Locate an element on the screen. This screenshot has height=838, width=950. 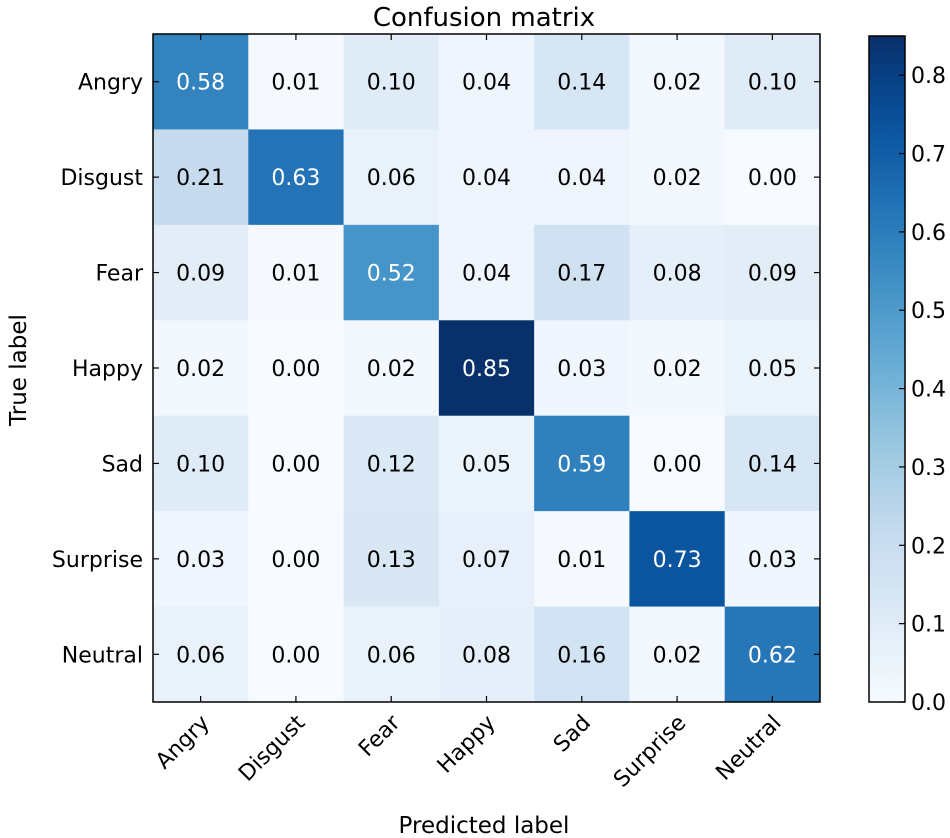
colorbar-tick-label: 0.5 is located at coordinates (928, 311).